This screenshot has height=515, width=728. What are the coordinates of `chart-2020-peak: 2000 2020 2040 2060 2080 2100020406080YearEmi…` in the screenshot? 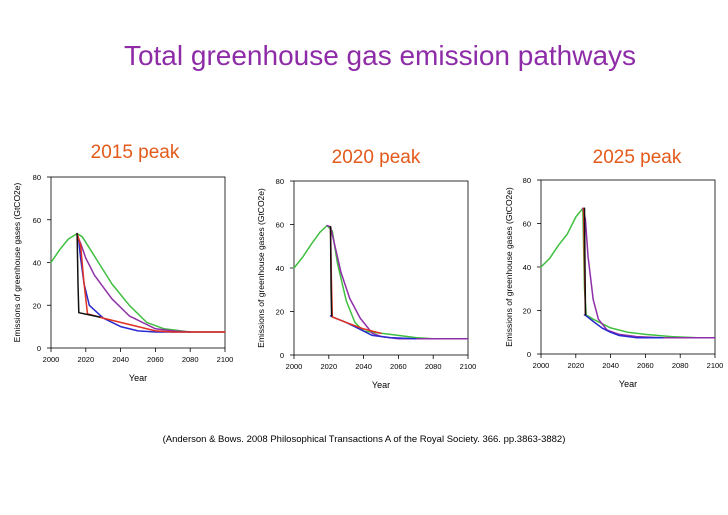 It's located at (366, 283).